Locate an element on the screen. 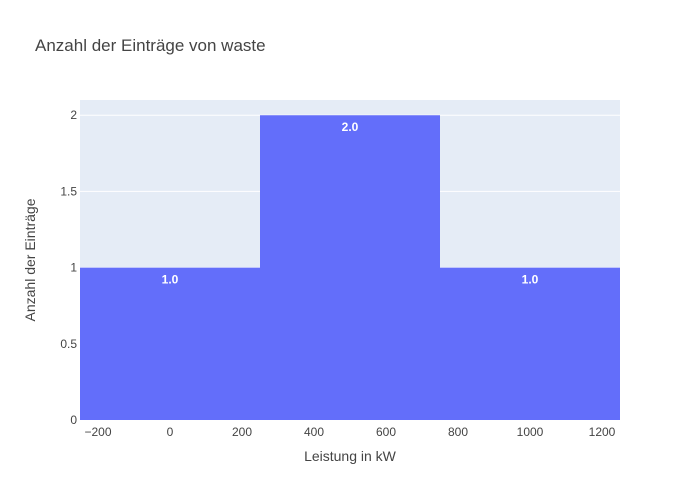 This screenshot has width=700, height=500. x-tick-label-2: 200 is located at coordinates (242, 432).